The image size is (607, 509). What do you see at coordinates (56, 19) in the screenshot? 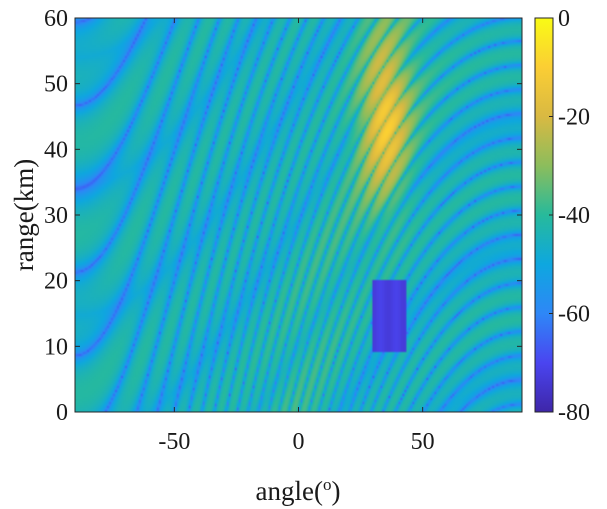
I see `y-tick-label: 60` at bounding box center [56, 19].